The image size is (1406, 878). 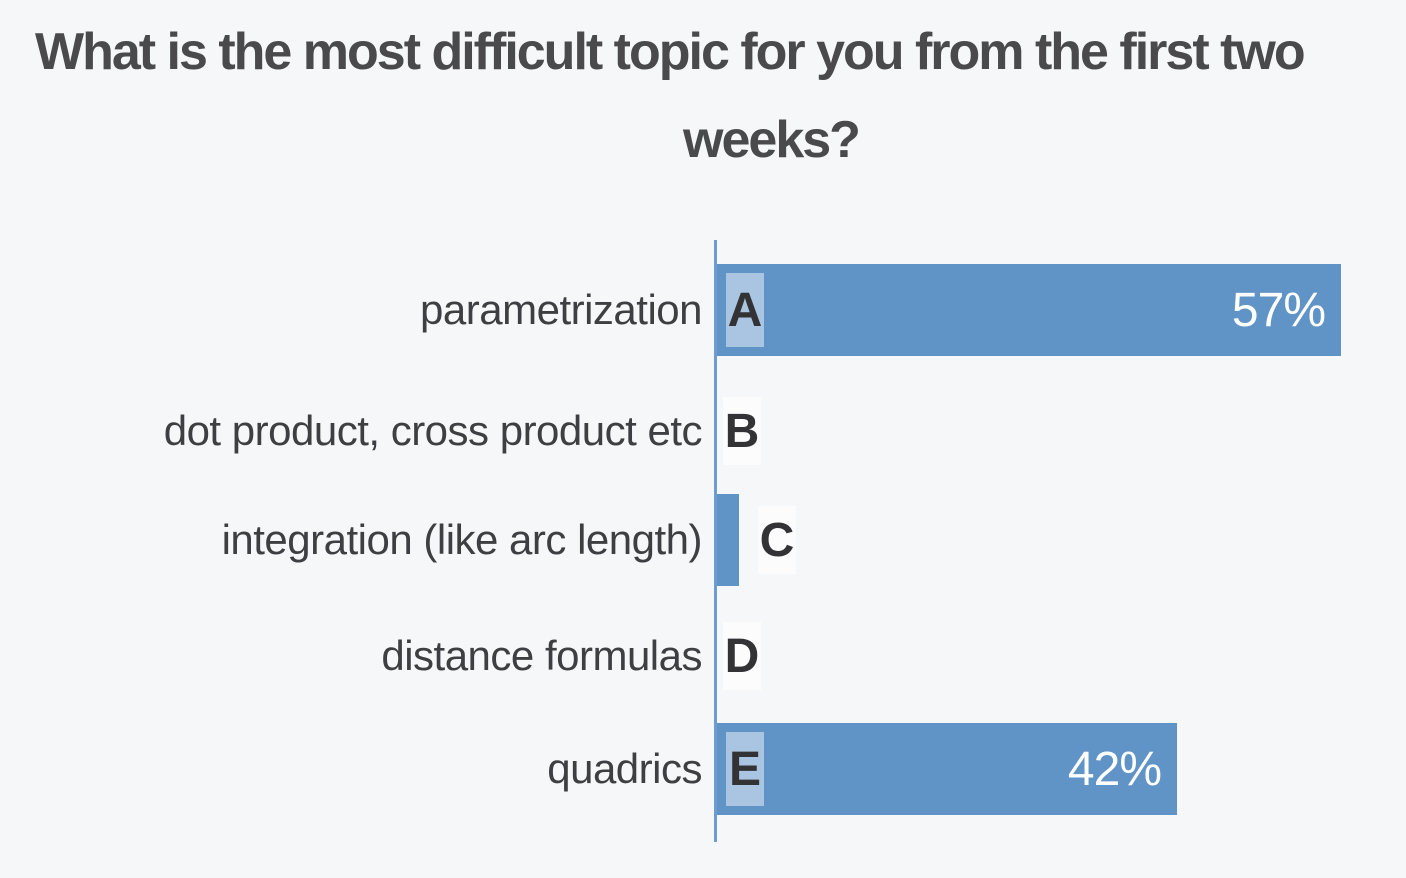 I want to click on category-label: distance formulas, so click(x=541, y=655).